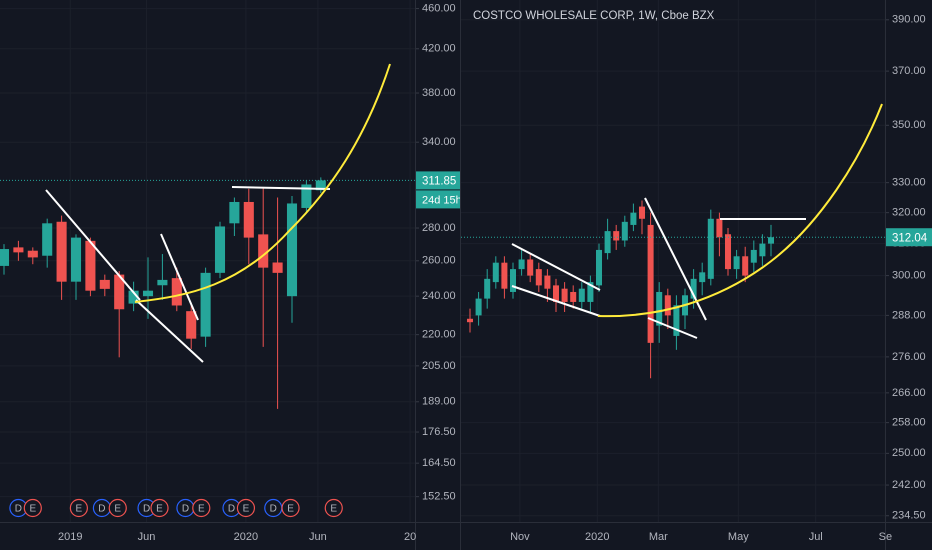 The height and width of the screenshot is (550, 932). Describe the element at coordinates (909, 71) in the screenshot. I see `y-tick-label: 370.00` at that location.